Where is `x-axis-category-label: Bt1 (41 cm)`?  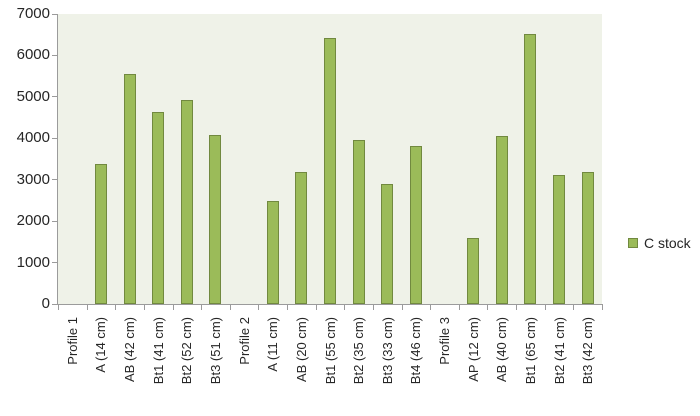 x-axis-category-label: Bt1 (41 cm) is located at coordinates (158, 351).